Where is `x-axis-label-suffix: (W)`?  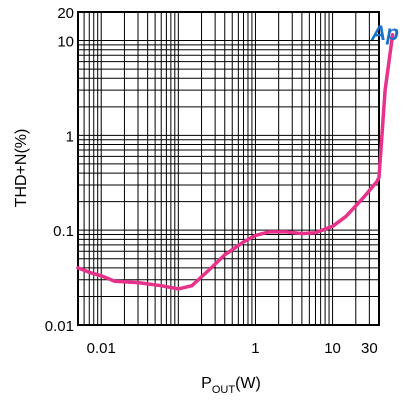
x-axis-label-suffix: (W) is located at coordinates (248, 383).